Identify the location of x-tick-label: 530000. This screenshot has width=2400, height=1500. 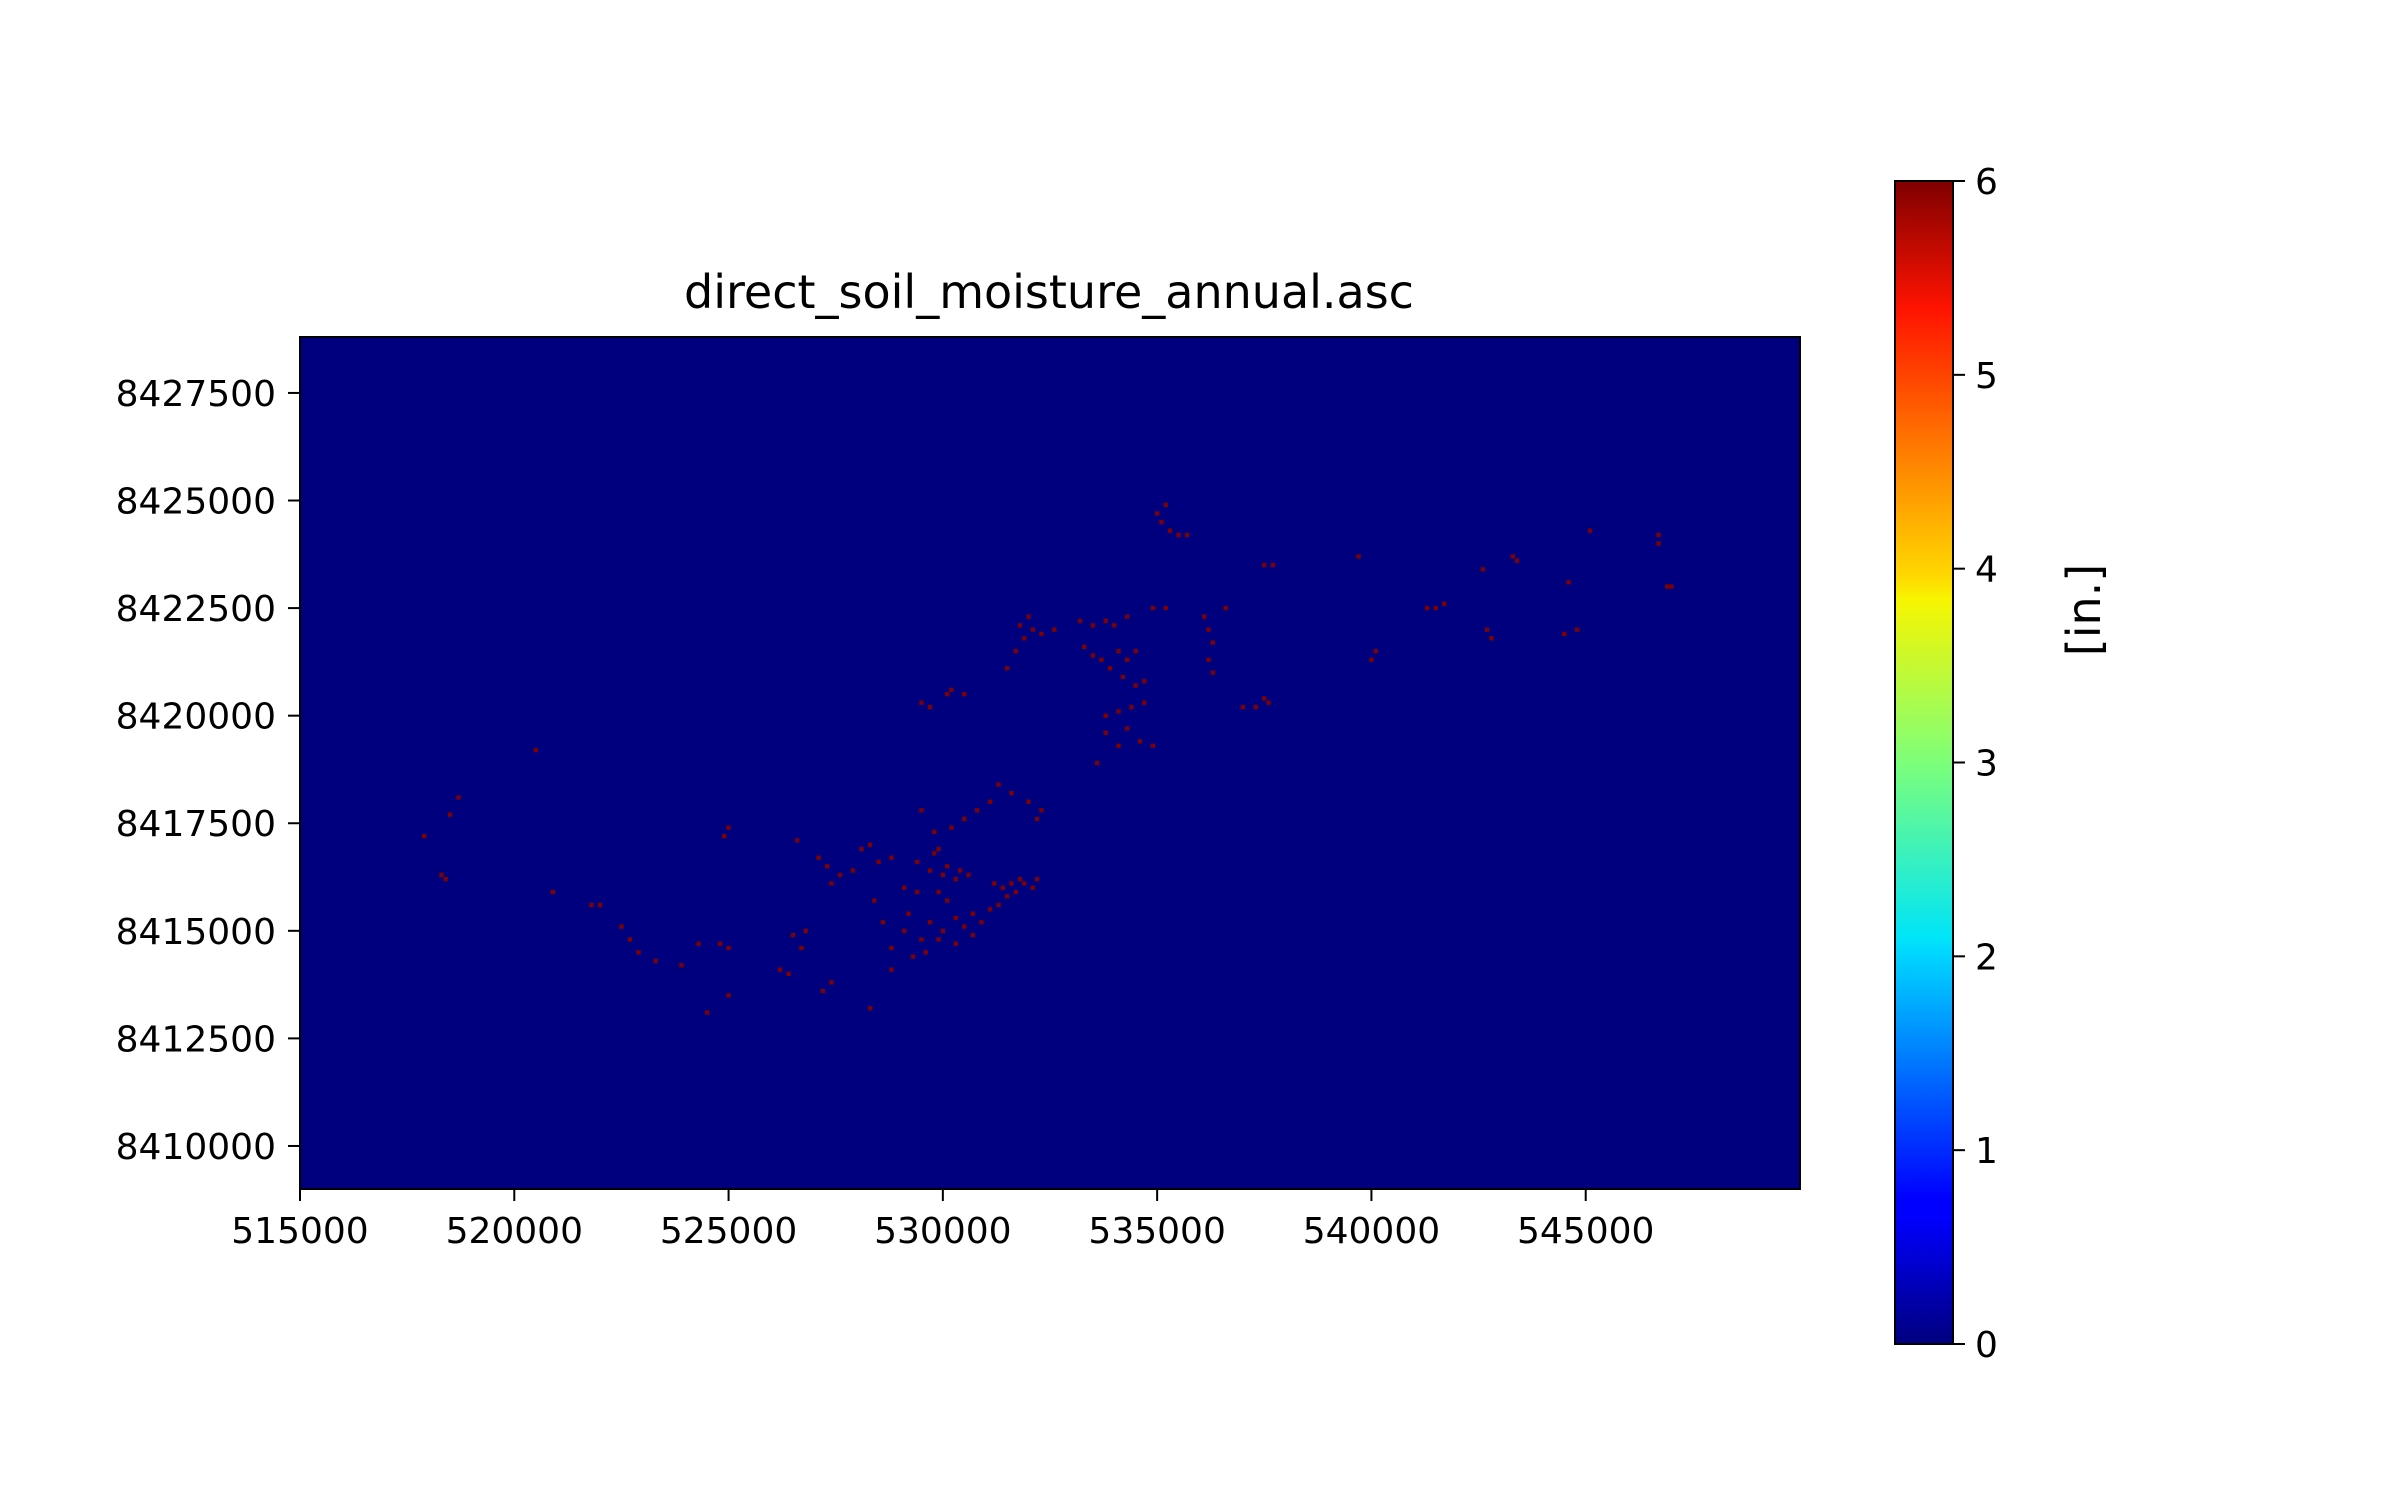
(942, 1231).